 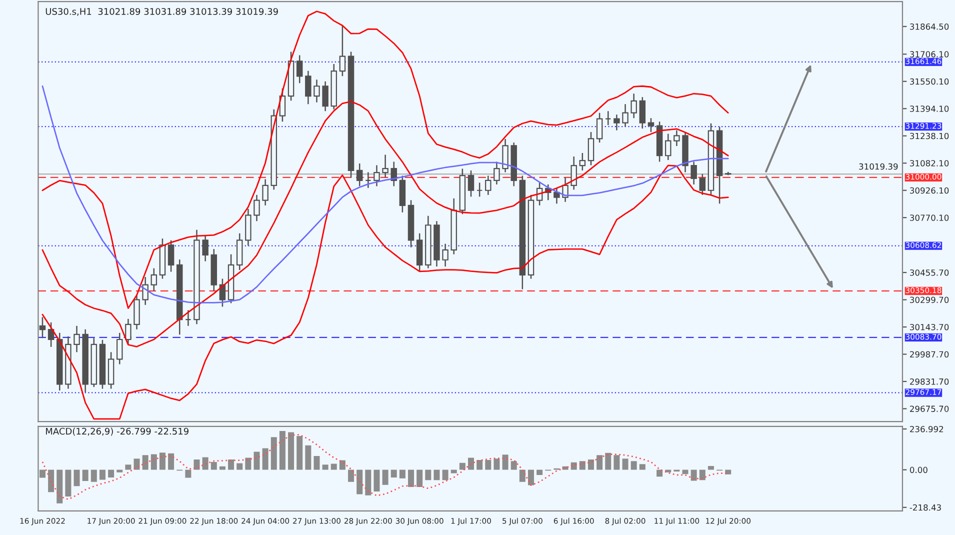 What do you see at coordinates (929, 54) in the screenshot?
I see `y-tick-label: 31706.10` at bounding box center [929, 54].